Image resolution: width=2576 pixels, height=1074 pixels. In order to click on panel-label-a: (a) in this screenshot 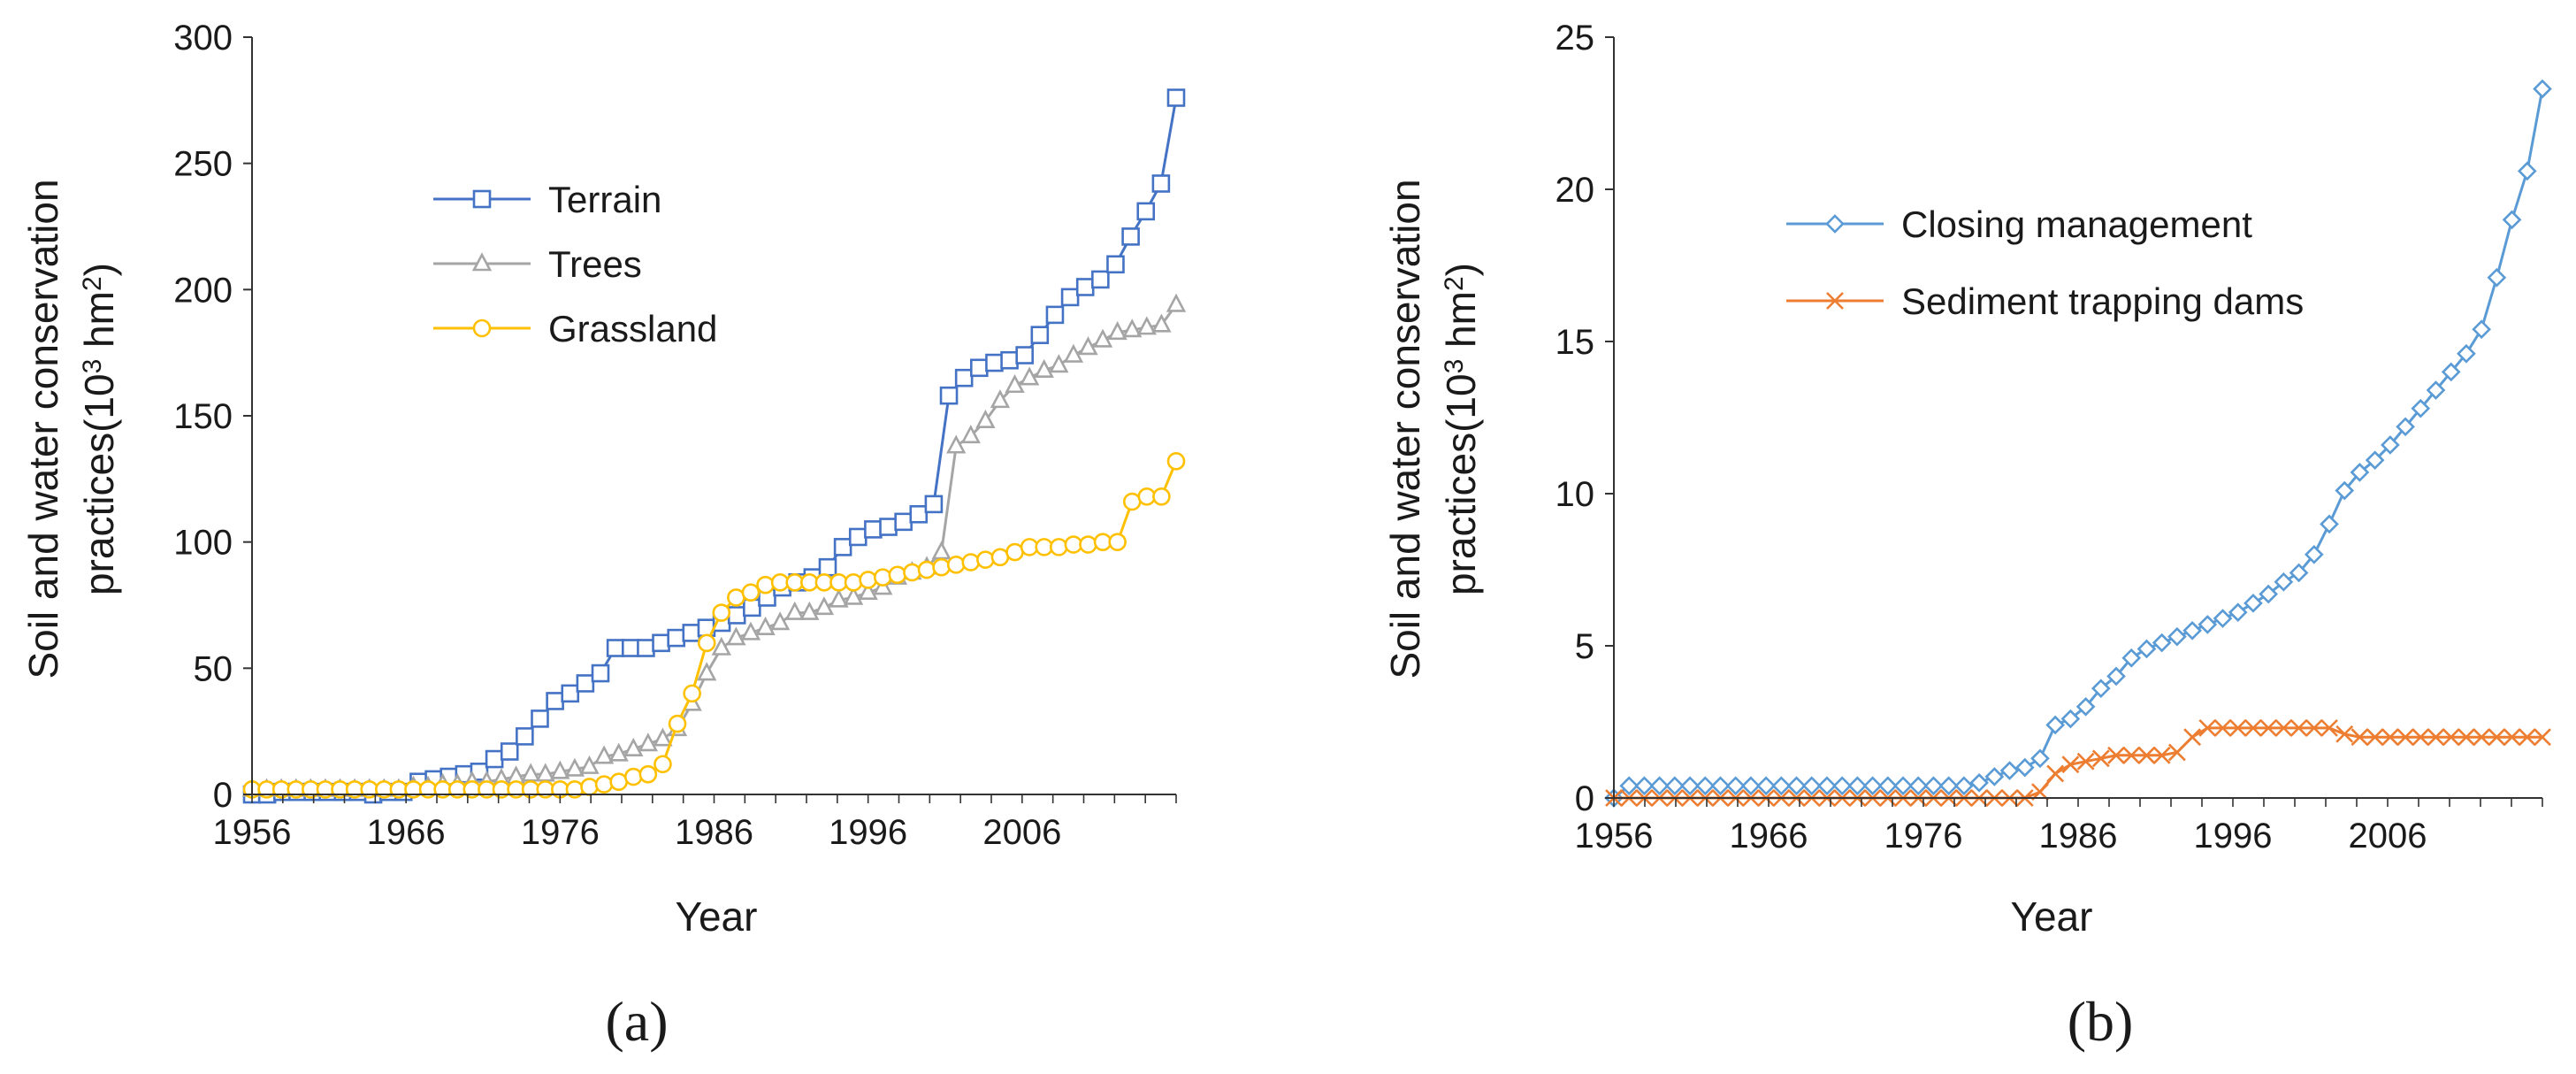, I will do `click(636, 1021)`.